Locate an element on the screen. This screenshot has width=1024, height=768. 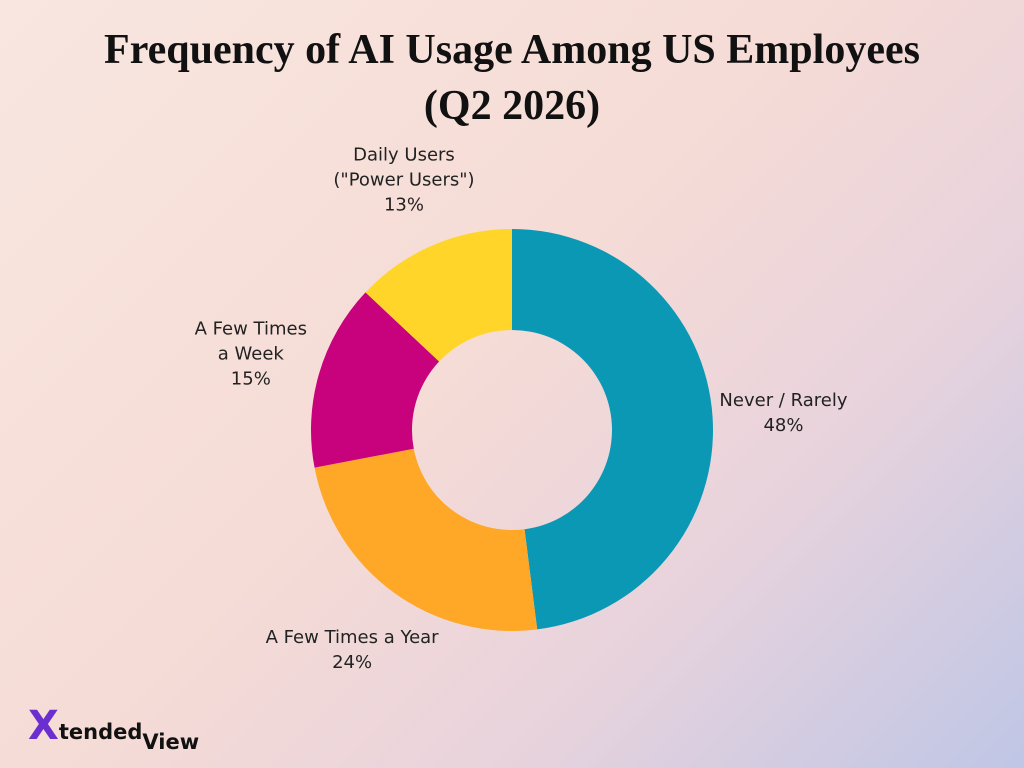
logo: XtendedView is located at coordinates (113, 728).